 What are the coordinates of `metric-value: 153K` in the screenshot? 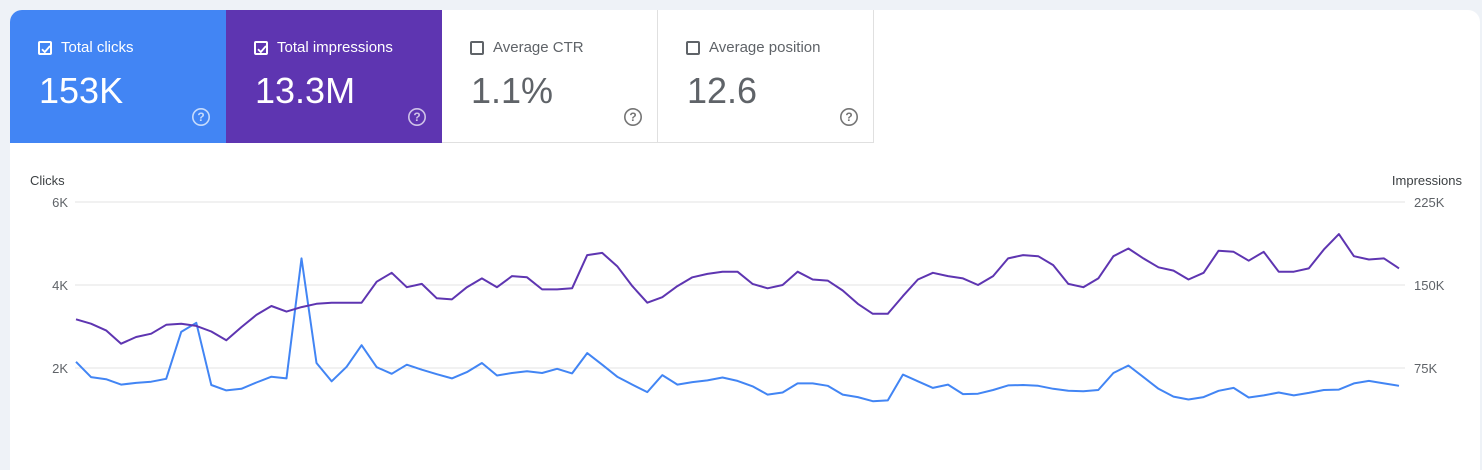 It's located at (81, 90).